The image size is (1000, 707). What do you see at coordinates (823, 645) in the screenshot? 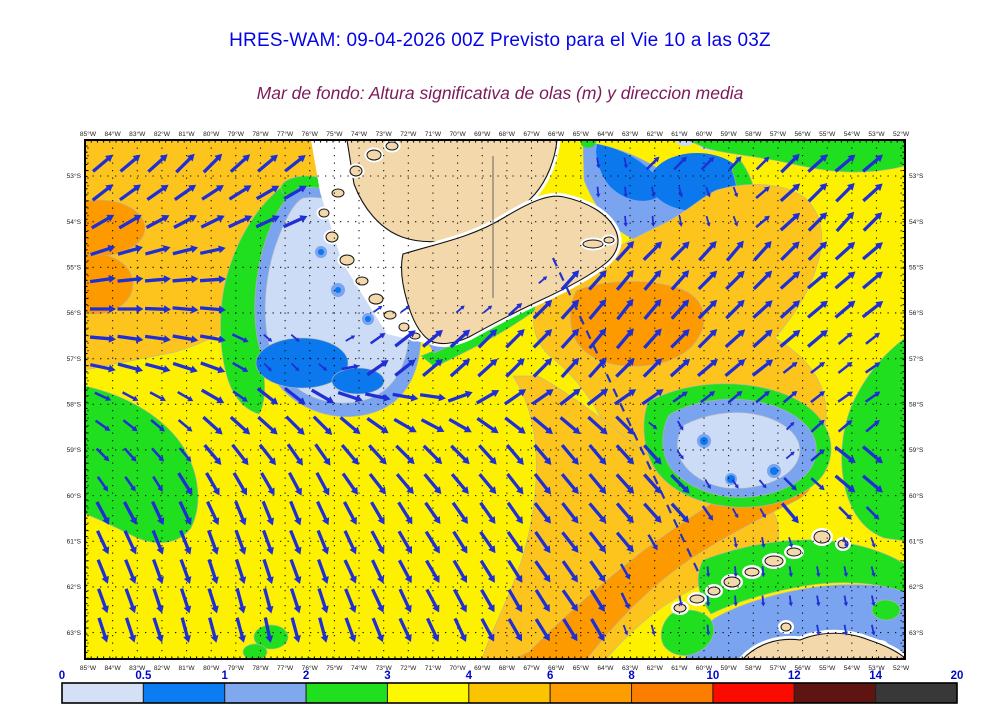
I see `land-antarctic-peninsula` at bounding box center [823, 645].